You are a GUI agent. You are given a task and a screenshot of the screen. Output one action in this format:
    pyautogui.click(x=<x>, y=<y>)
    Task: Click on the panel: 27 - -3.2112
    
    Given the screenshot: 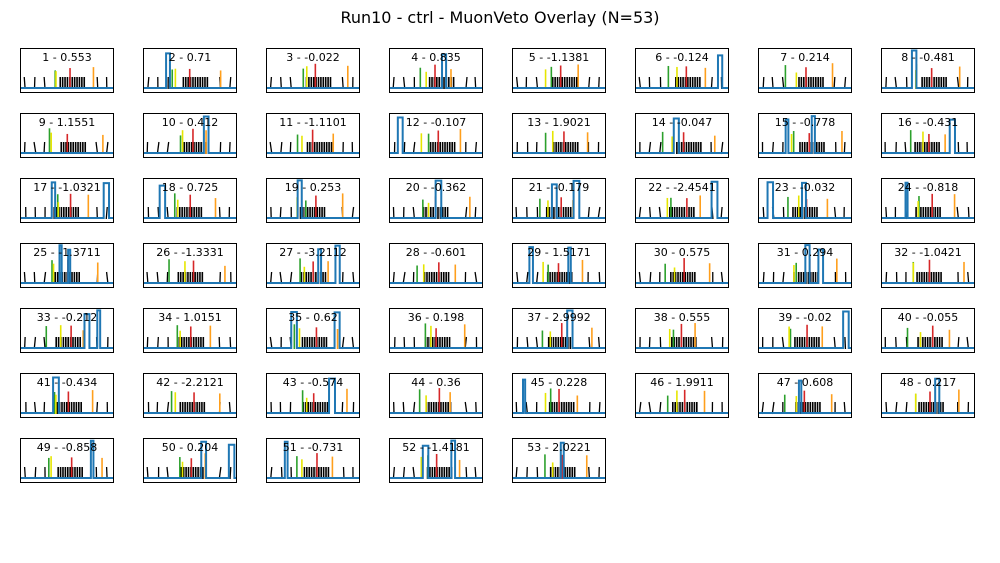 What is the action you would take?
    pyautogui.click(x=313, y=265)
    